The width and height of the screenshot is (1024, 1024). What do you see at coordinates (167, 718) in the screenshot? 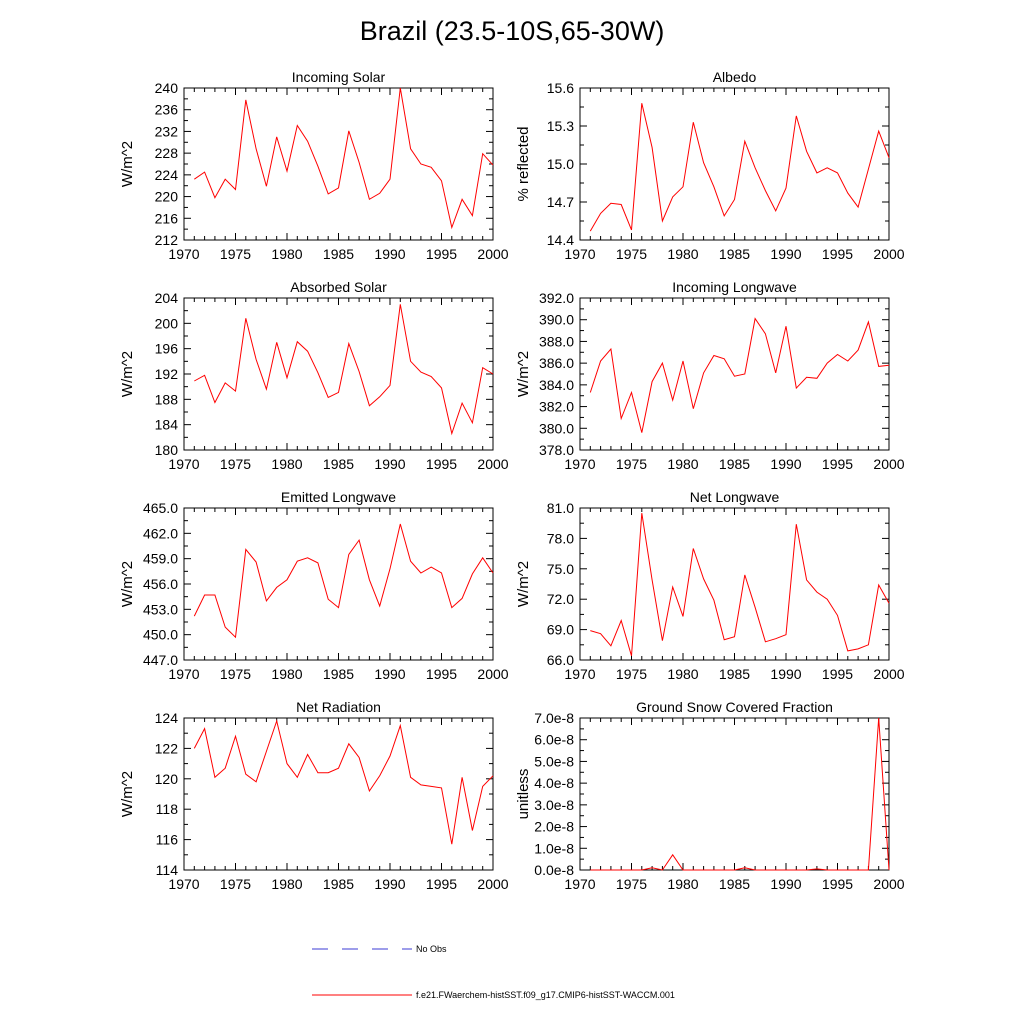
I see `y-tick-label: 124` at bounding box center [167, 718].